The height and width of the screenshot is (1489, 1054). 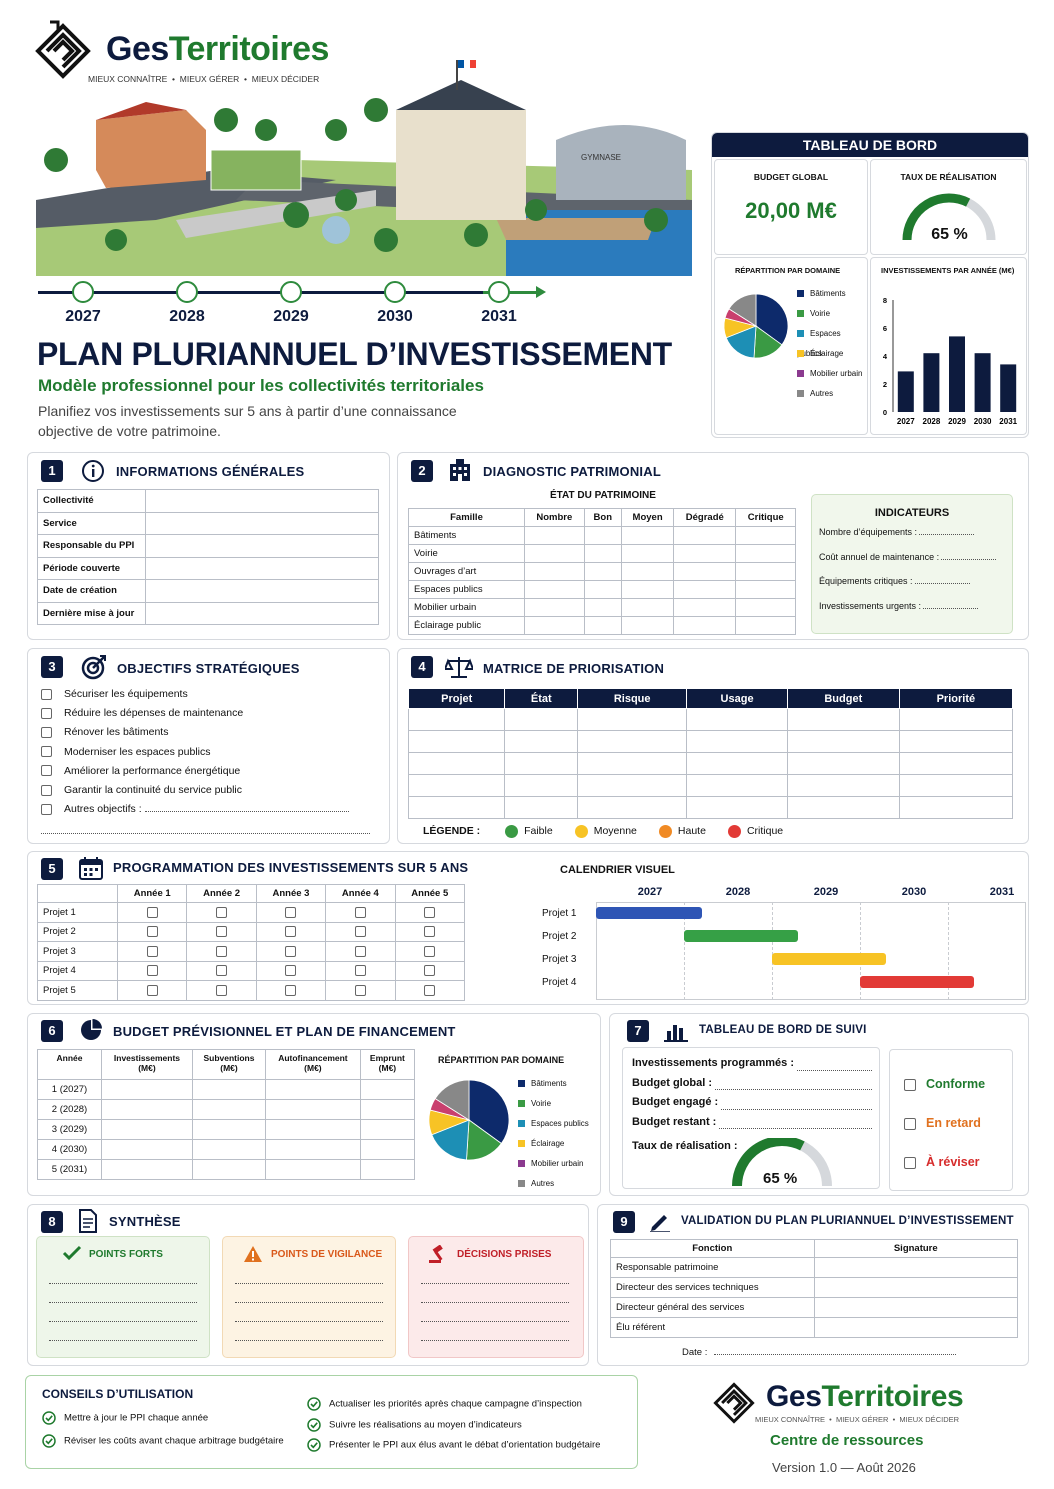 What do you see at coordinates (915, 564) in the screenshot?
I see `indicator-item: Coût annuel de maintenance :` at bounding box center [915, 564].